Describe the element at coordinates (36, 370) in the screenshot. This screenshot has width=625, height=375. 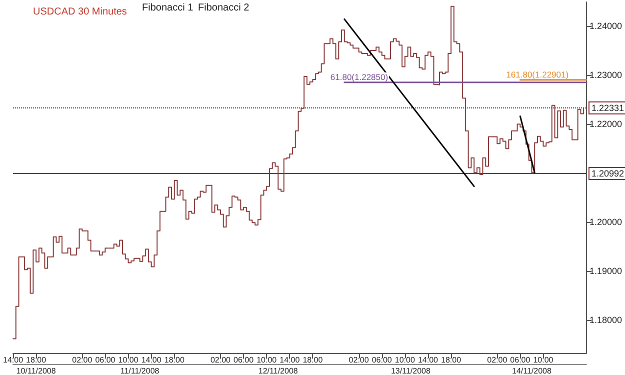
I see `x2-tick-label: 10/11/2008` at that location.